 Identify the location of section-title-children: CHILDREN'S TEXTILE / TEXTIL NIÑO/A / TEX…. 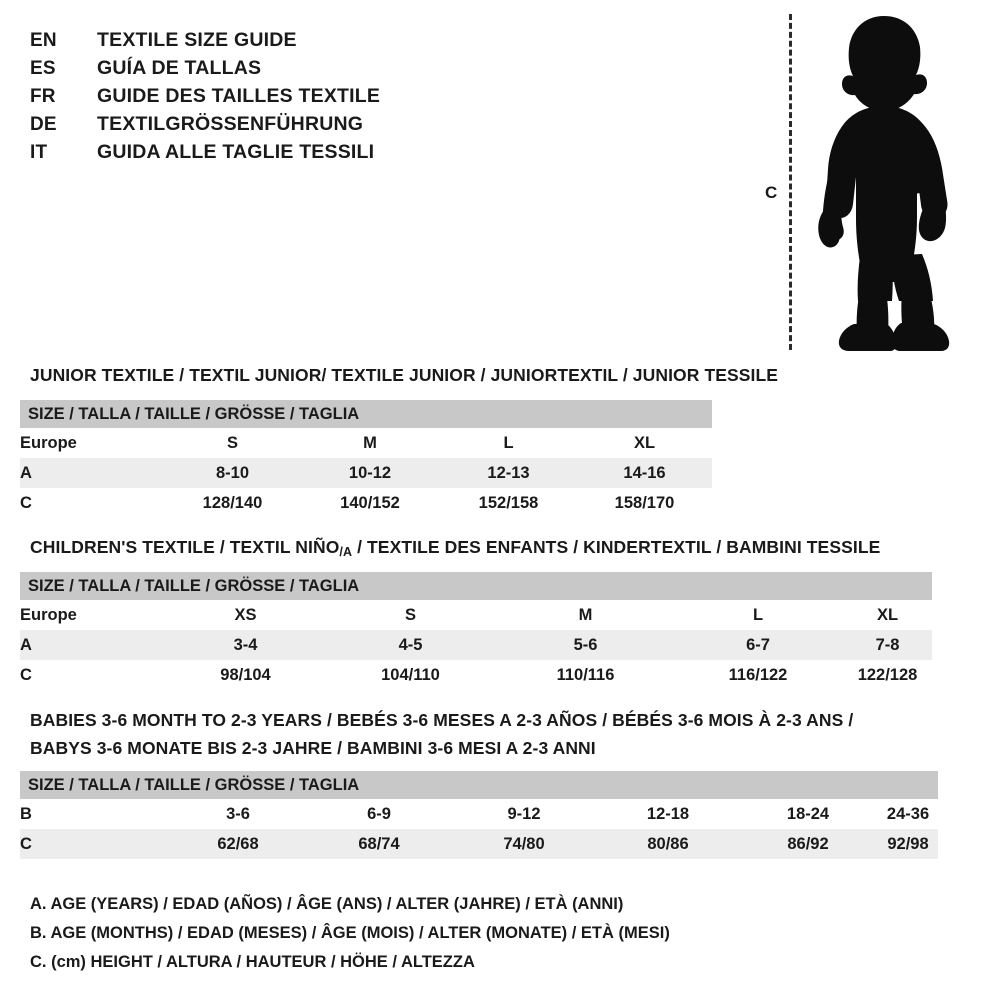
(455, 549).